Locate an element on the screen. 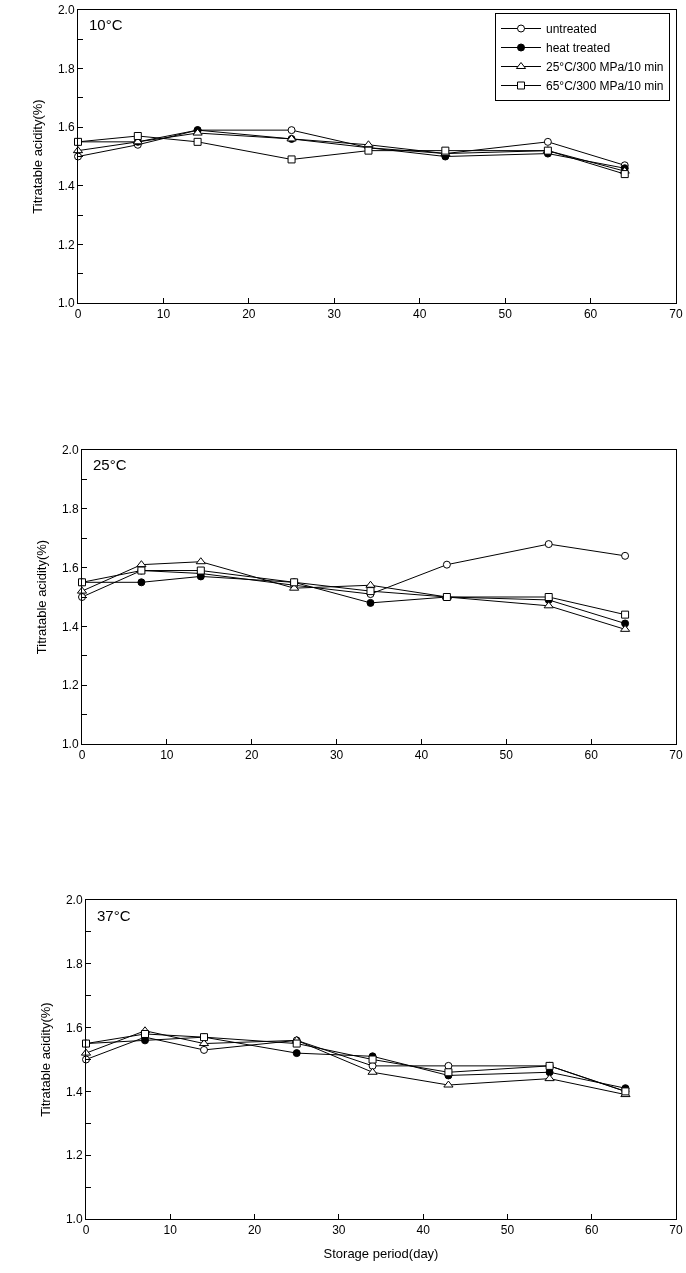 The height and width of the screenshot is (1273, 686). annotation: 10°C is located at coordinates (106, 24).